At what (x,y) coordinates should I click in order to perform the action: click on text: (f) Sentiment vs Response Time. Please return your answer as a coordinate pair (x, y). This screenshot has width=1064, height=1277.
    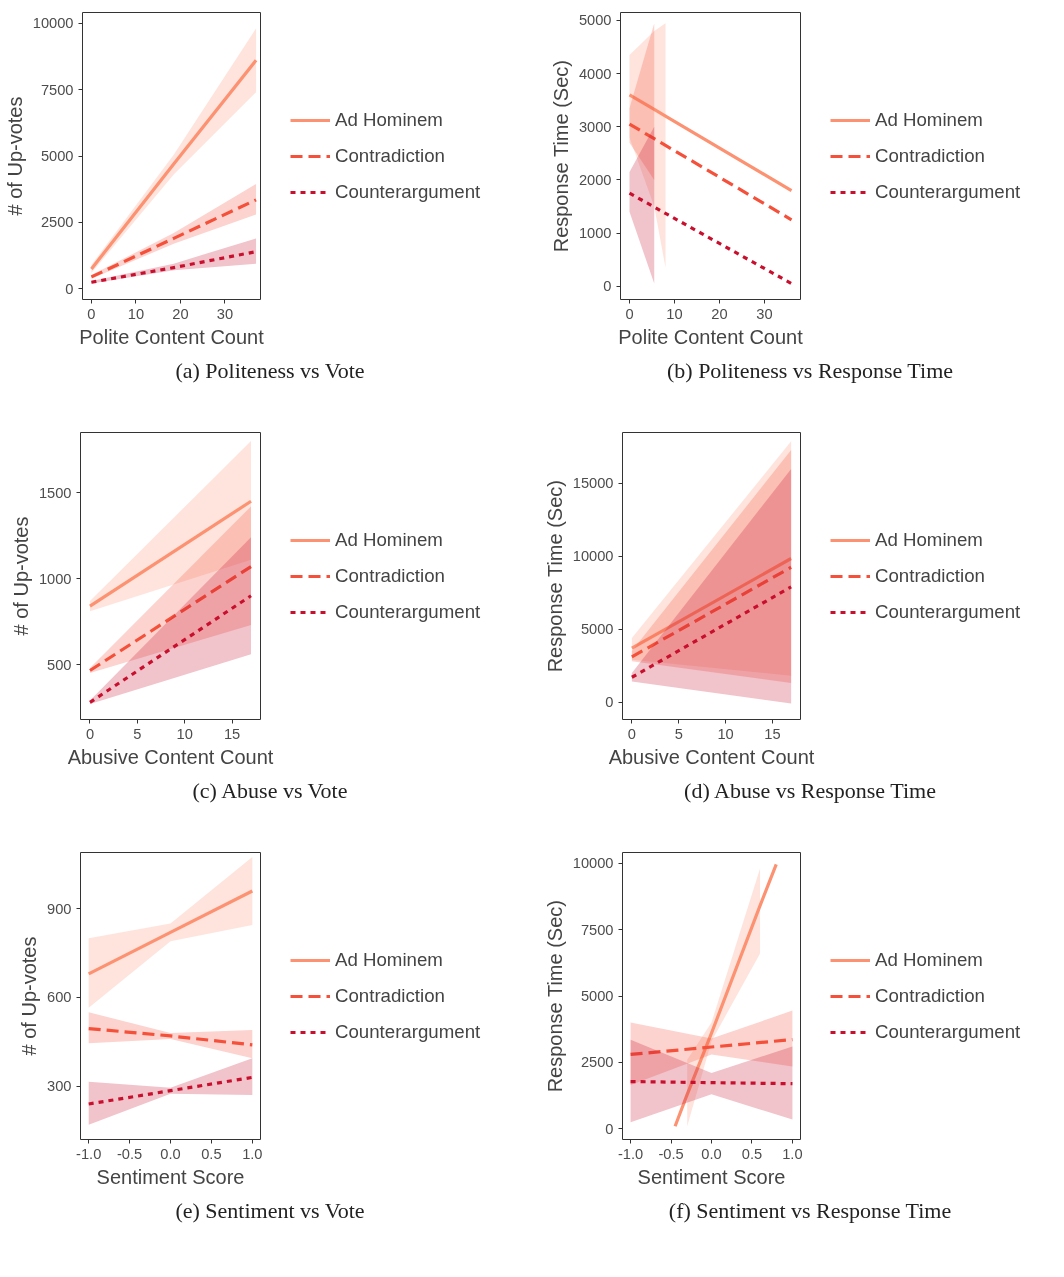
    Looking at the image, I should click on (810, 1211).